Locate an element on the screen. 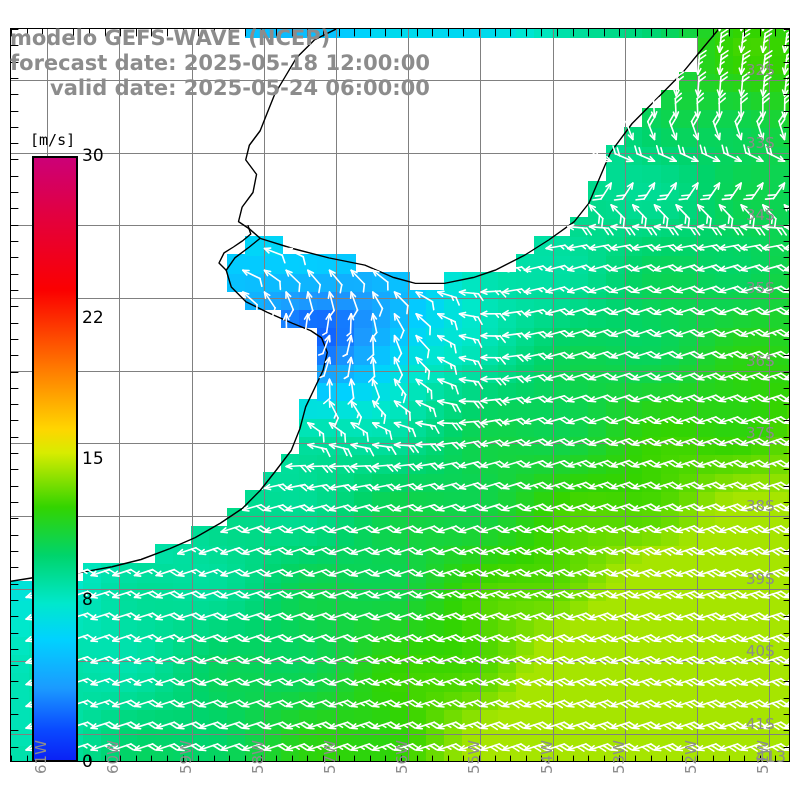 Image resolution: width=800 pixels, height=800 pixels. colorbar-tick-15: 15 is located at coordinates (93, 459).